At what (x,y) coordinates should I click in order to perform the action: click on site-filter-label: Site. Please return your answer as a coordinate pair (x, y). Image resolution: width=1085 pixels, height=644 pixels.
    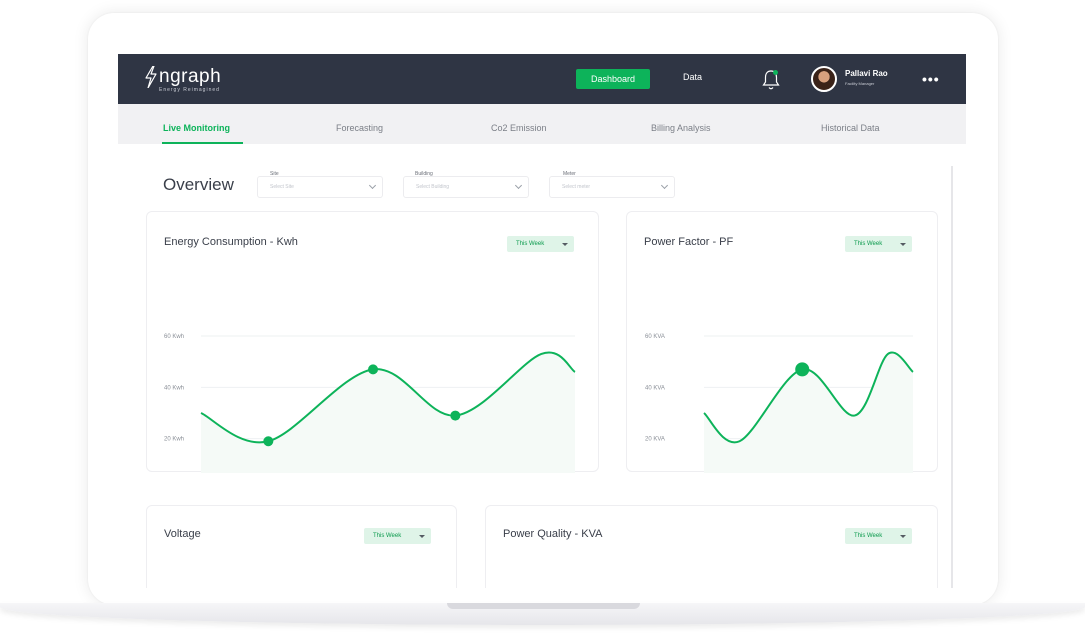
    Looking at the image, I should click on (274, 174).